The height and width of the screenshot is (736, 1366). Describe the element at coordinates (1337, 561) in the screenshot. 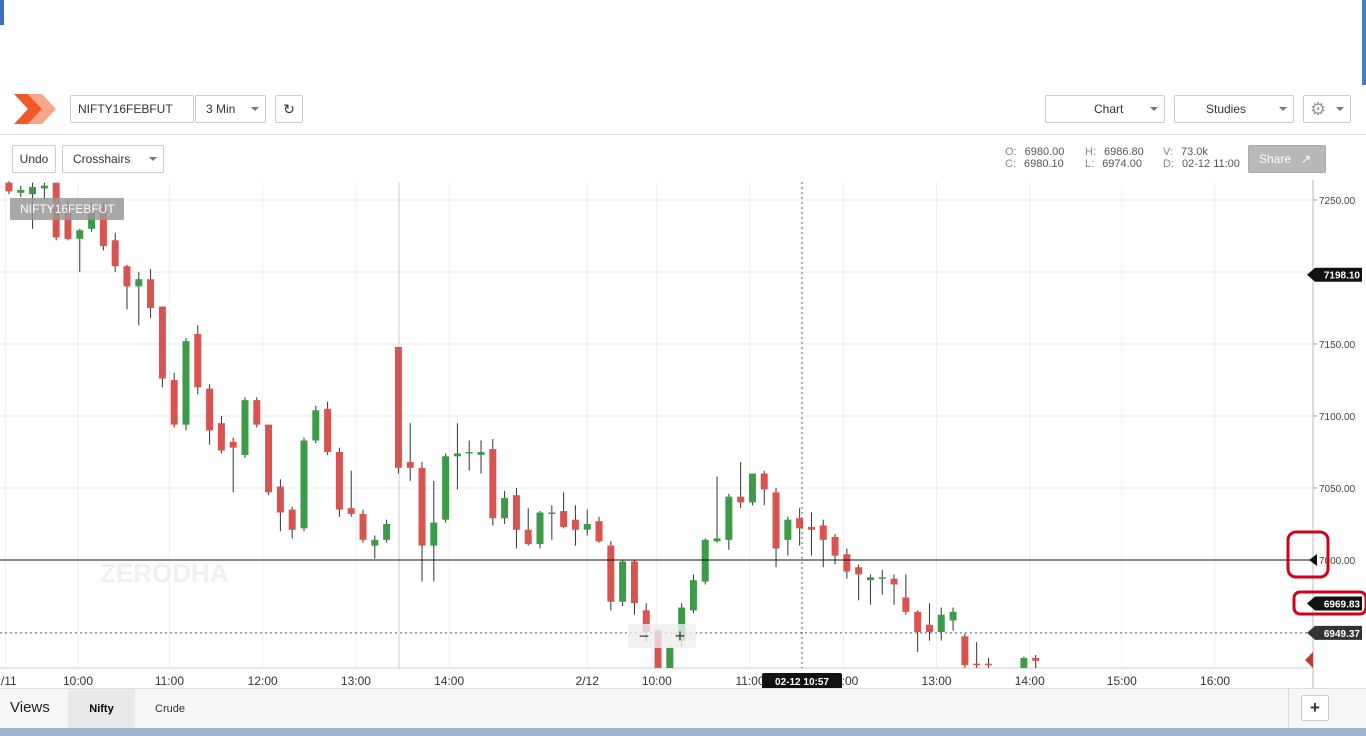

I see `y-tick-label: 7000.00` at that location.